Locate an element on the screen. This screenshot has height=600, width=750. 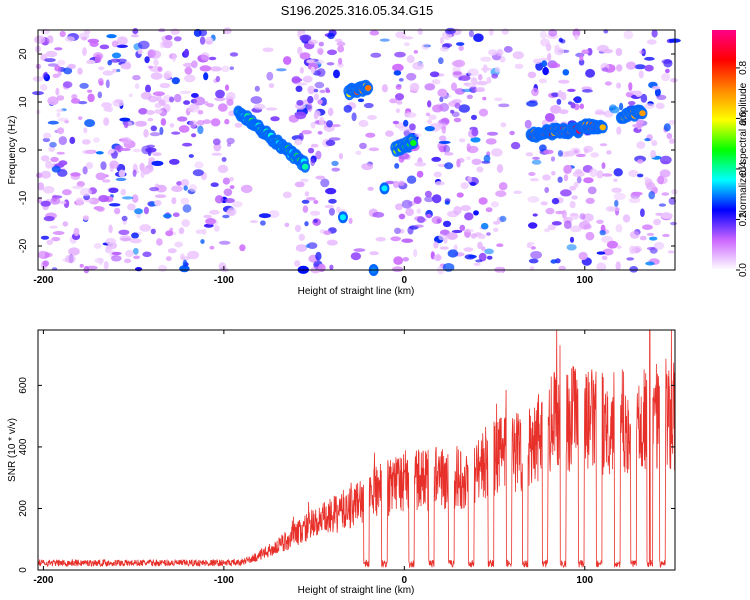
colorbar-tick-label: 0.2 is located at coordinates (743, 219).